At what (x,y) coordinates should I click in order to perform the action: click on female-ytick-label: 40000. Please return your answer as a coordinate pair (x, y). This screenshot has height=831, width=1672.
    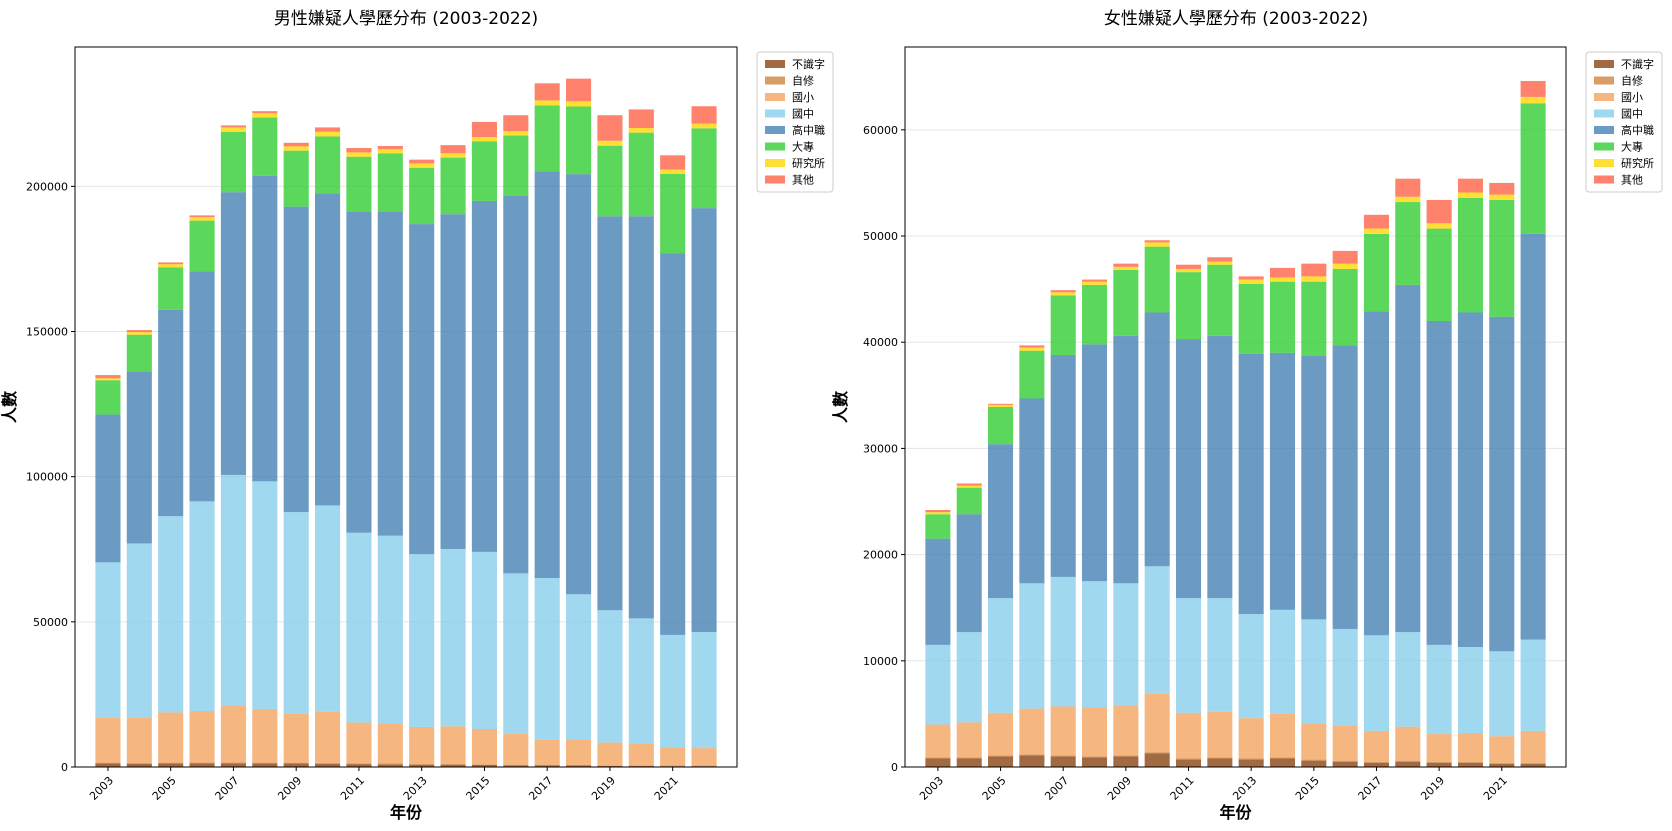
    Looking at the image, I should click on (880, 342).